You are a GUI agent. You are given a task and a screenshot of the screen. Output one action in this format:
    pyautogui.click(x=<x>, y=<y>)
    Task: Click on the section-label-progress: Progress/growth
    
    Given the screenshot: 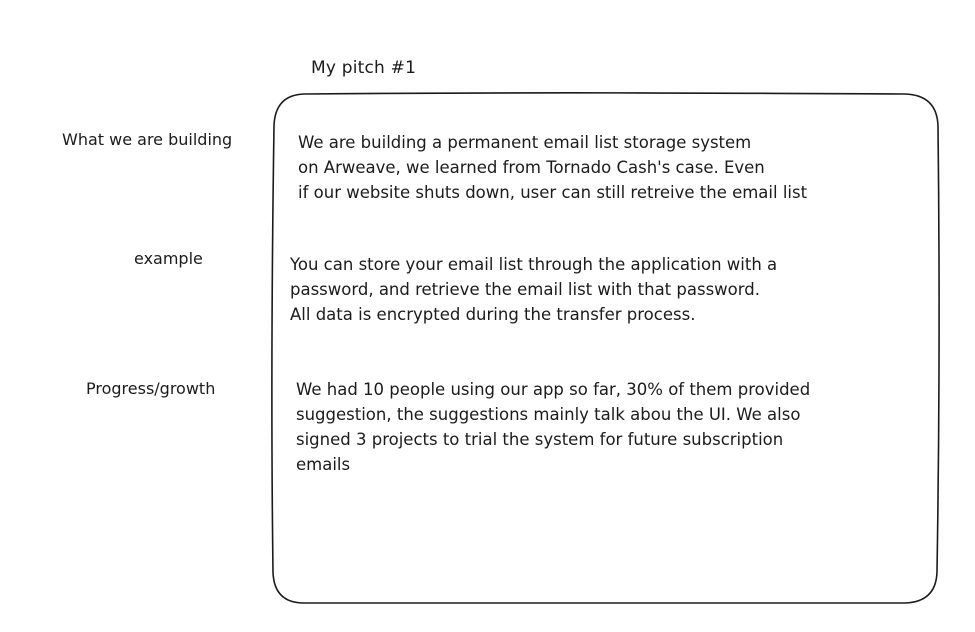 What is the action you would take?
    pyautogui.click(x=151, y=388)
    